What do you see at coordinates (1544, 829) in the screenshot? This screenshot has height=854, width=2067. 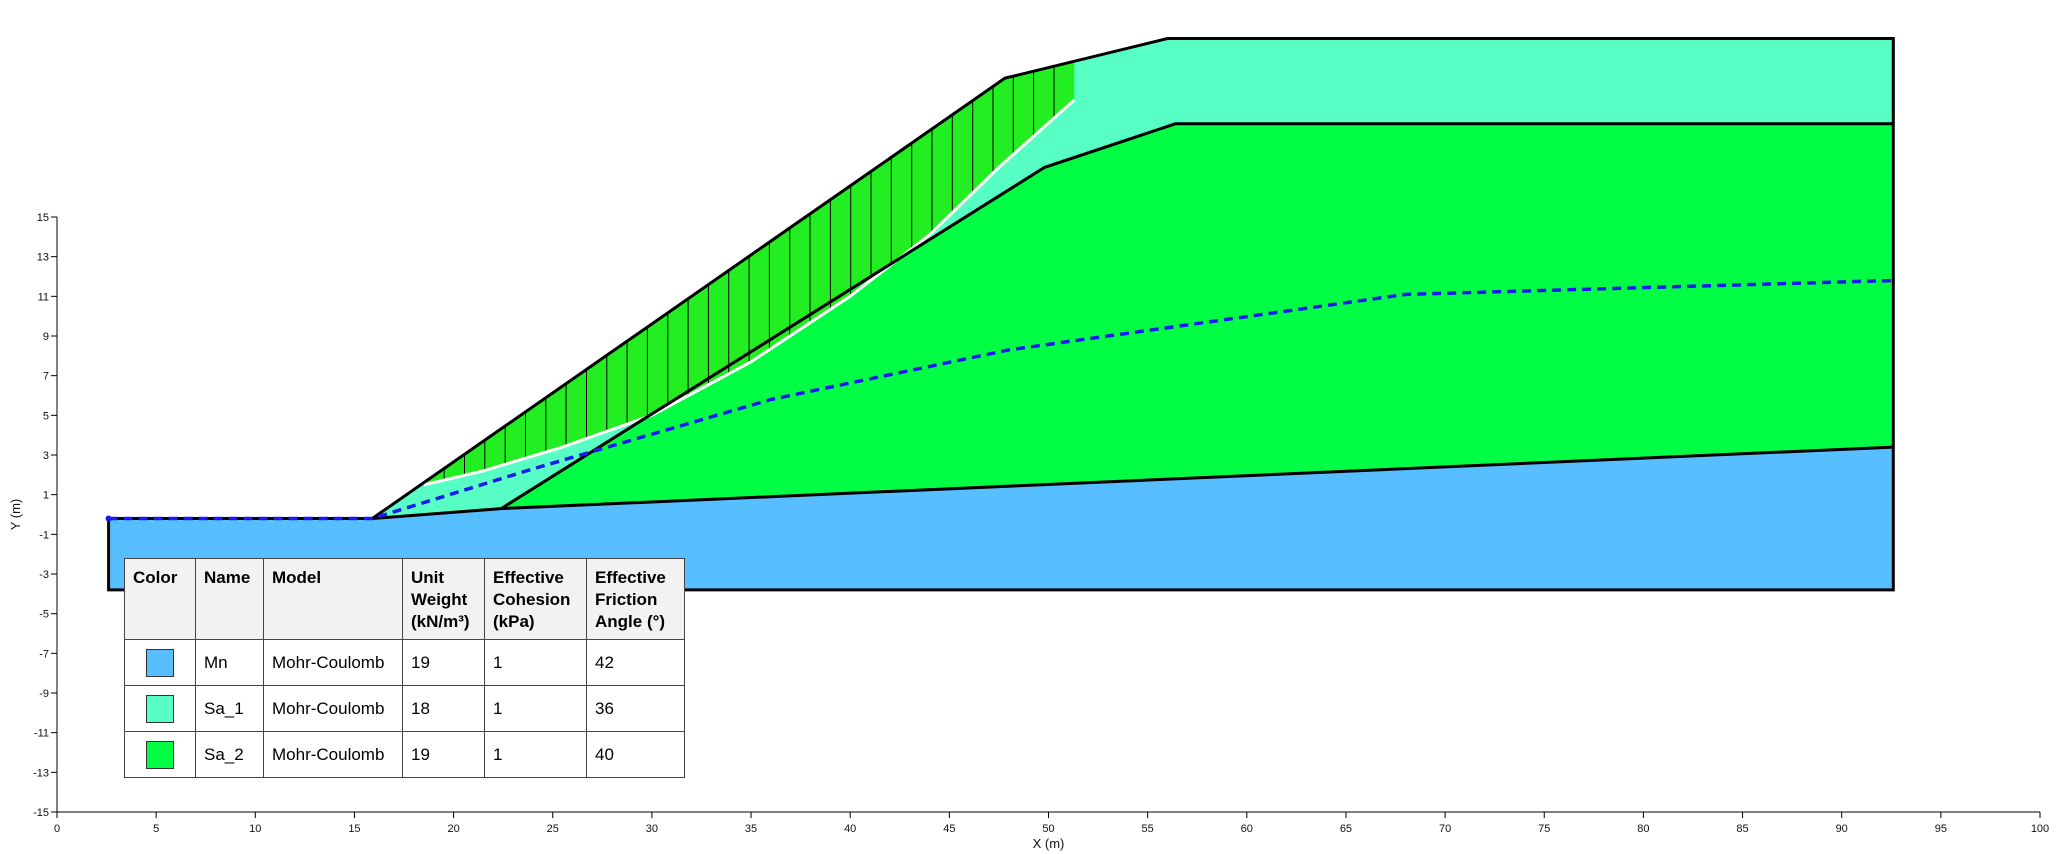 I see `x-tick-label: 75` at bounding box center [1544, 829].